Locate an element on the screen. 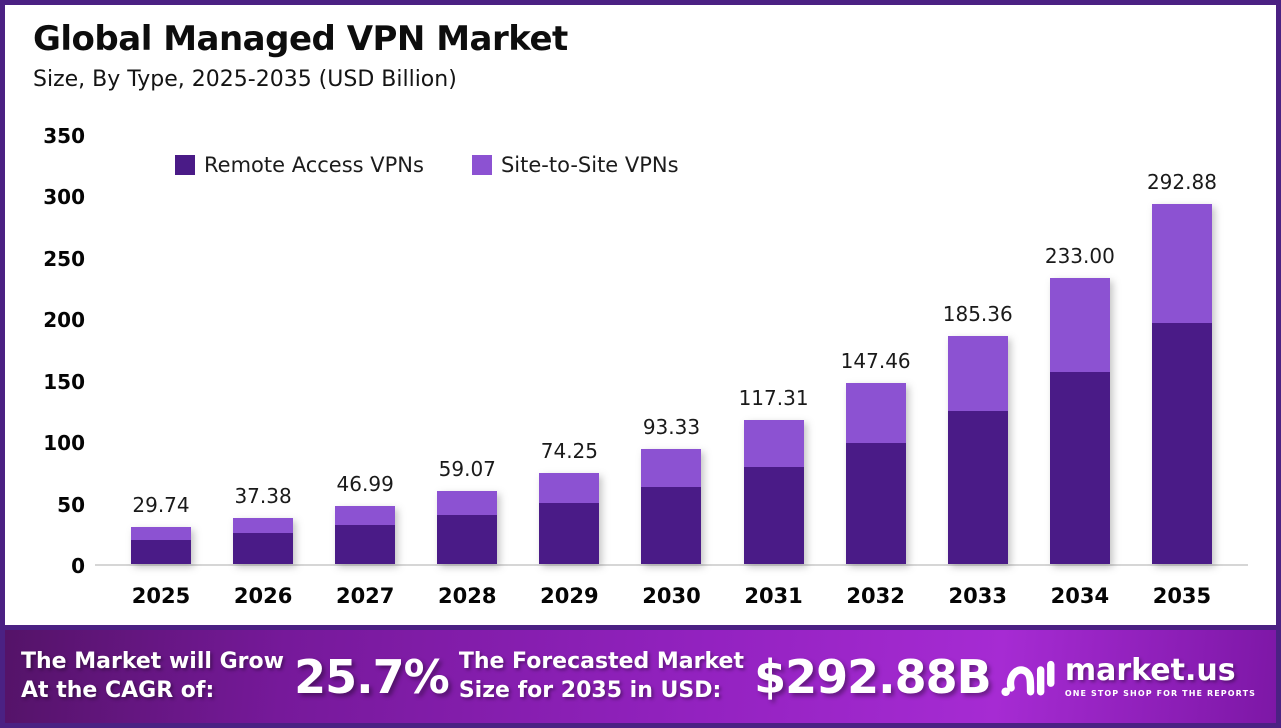 The image size is (1281, 728). legend-item-site-to-site: Site-to-Site VPNs is located at coordinates (575, 165).